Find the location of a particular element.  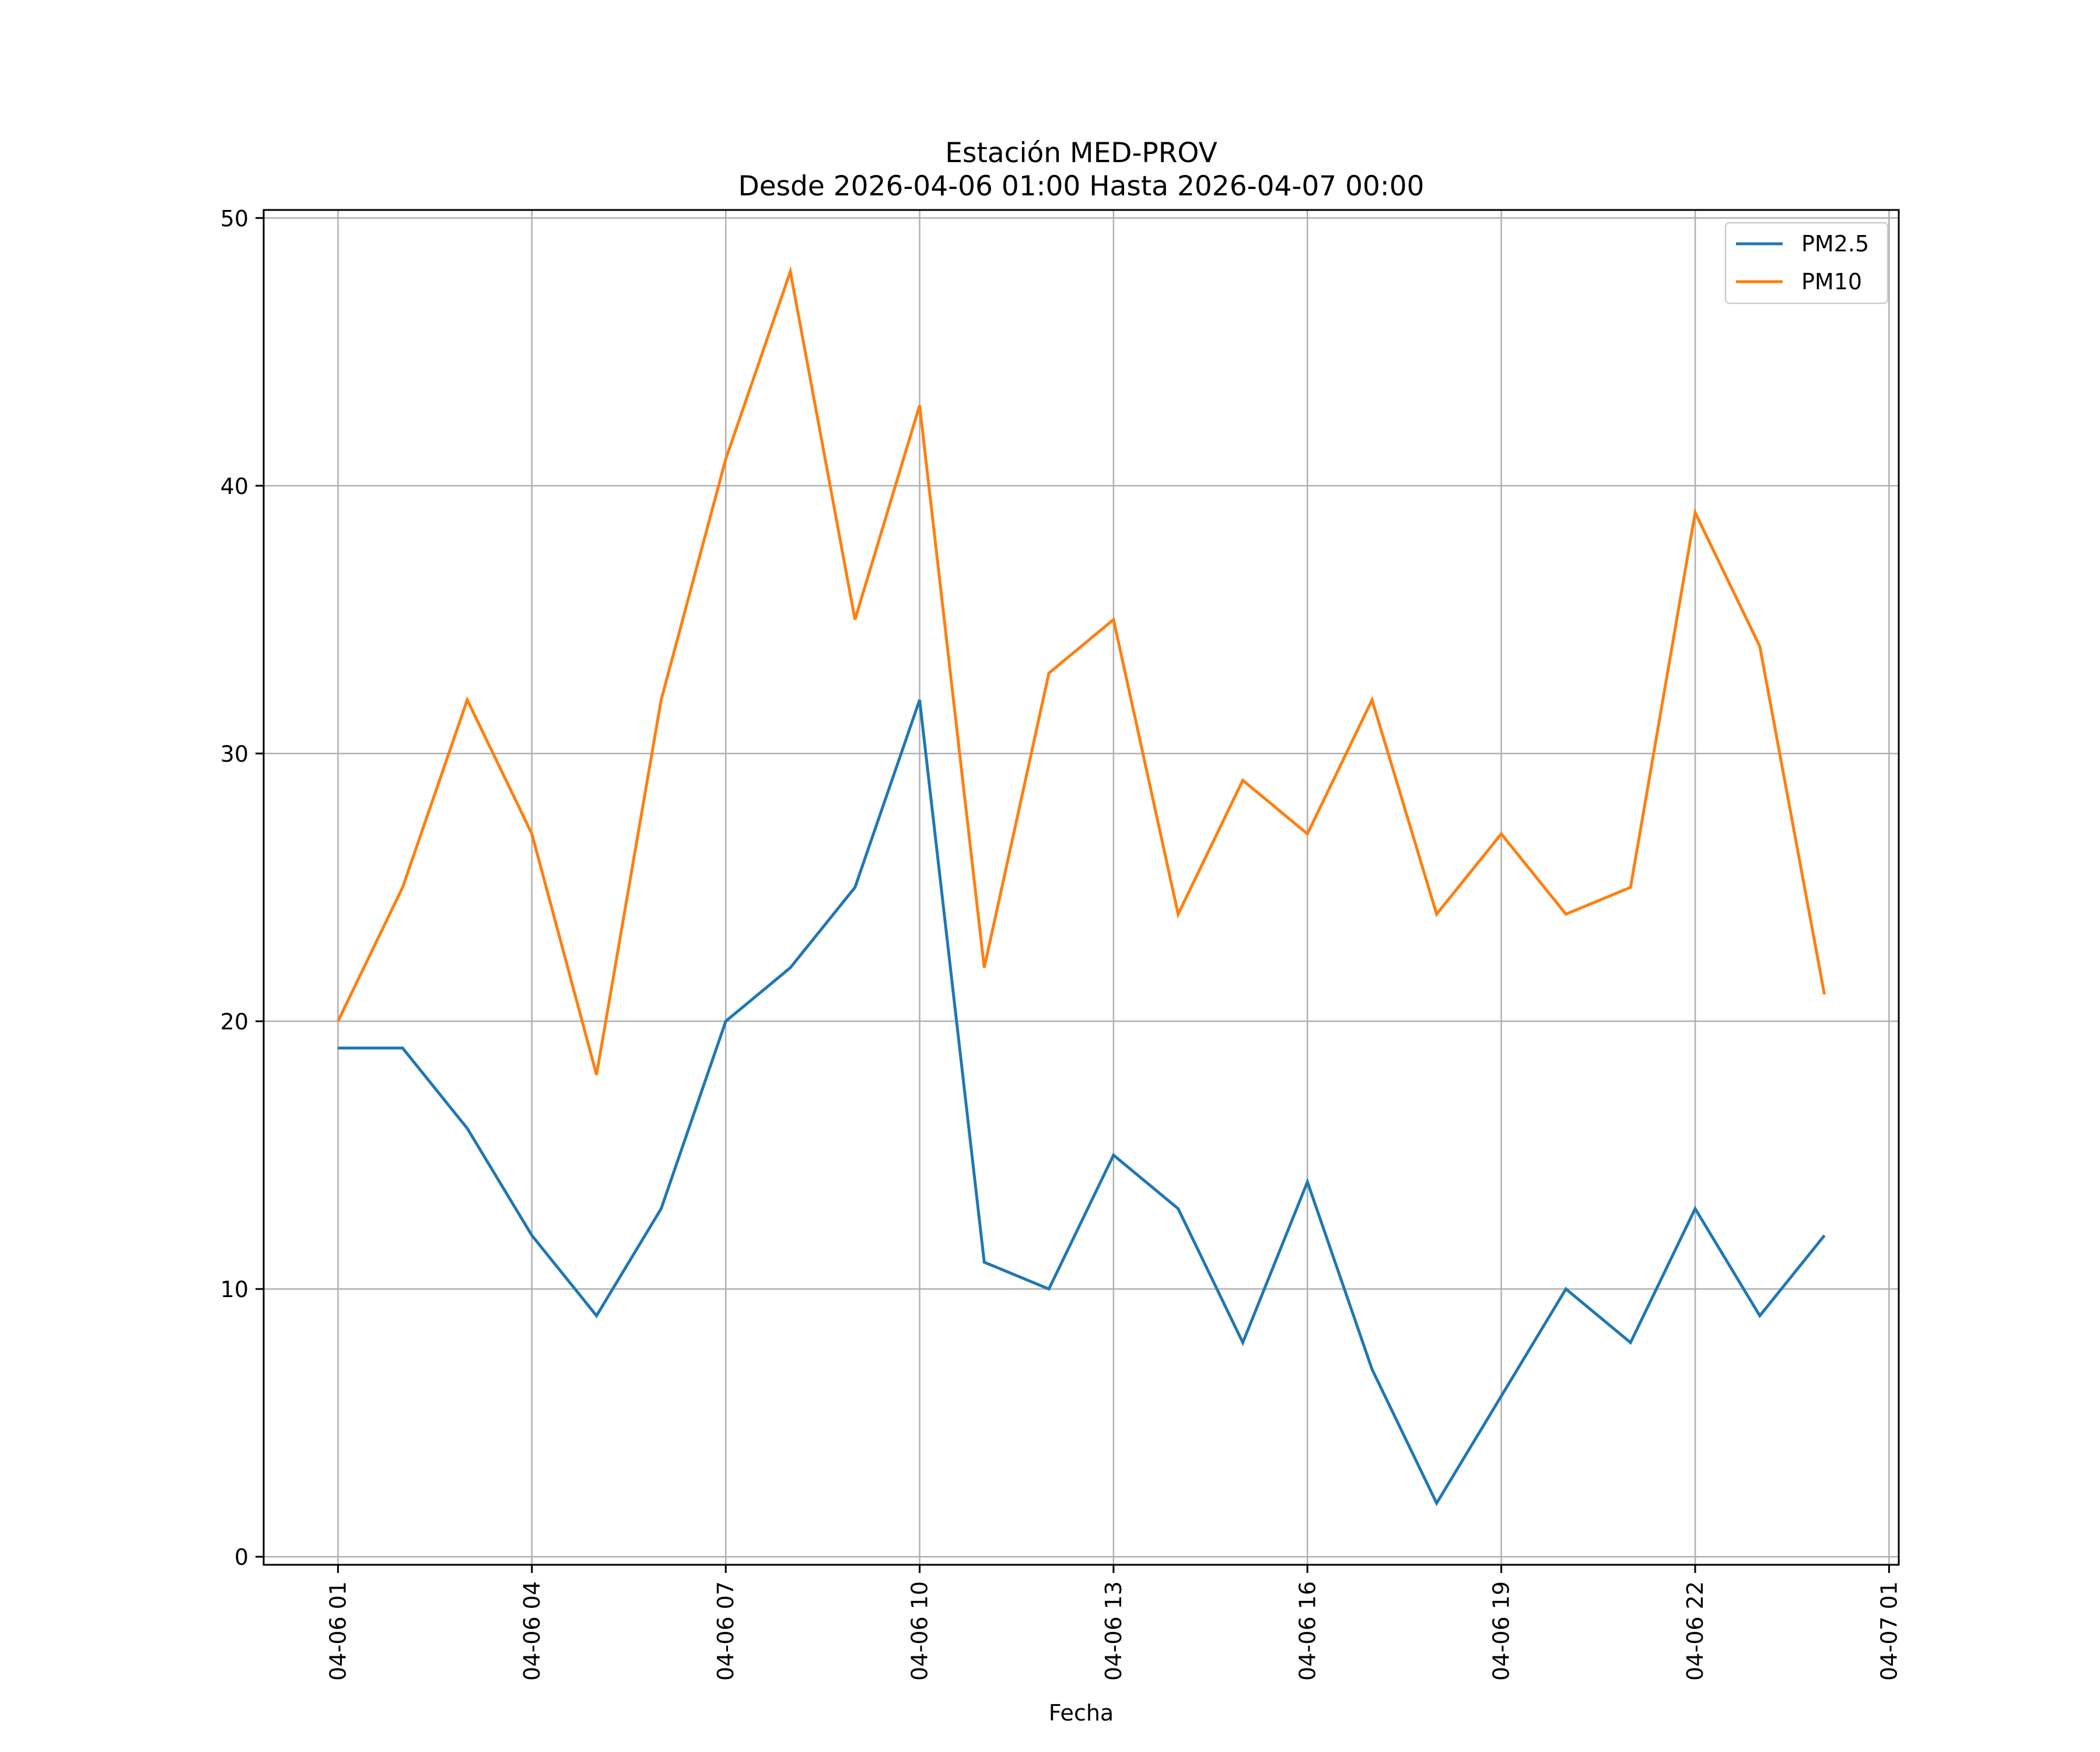

chart-title: Estación MED-PROV is located at coordinates (1081, 153).